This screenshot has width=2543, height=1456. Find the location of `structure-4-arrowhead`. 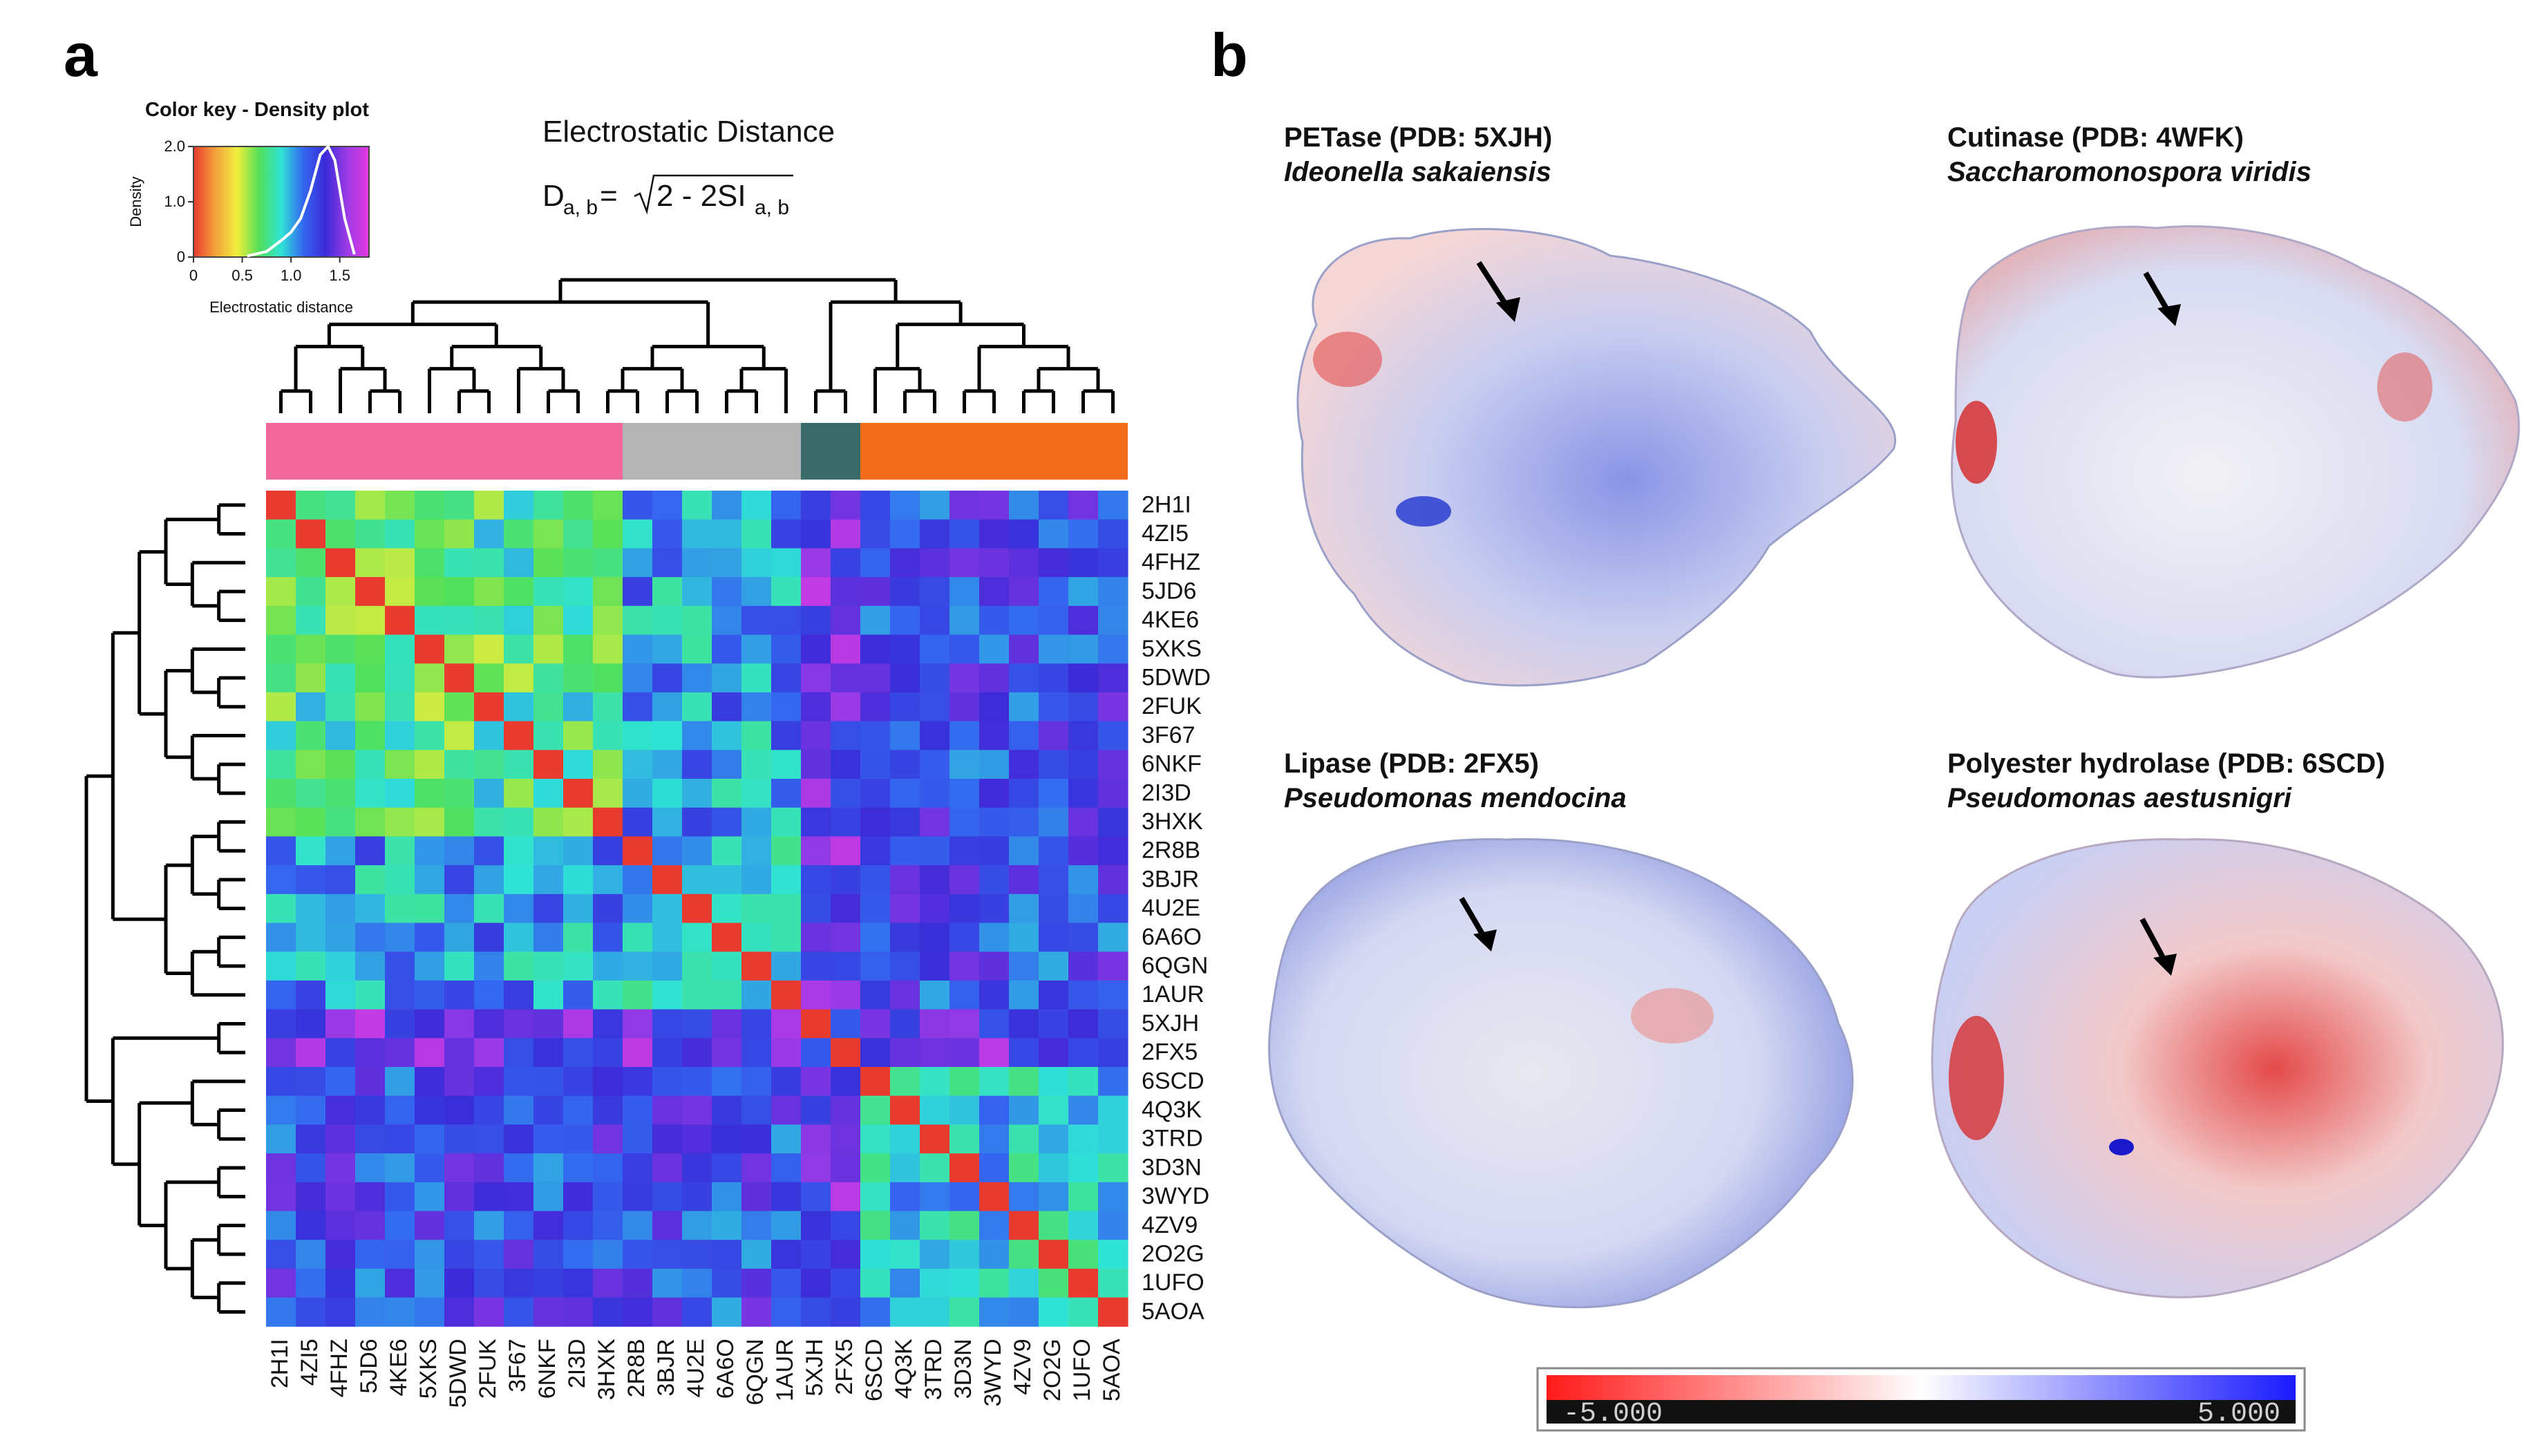

structure-4-arrowhead is located at coordinates (2165, 965).